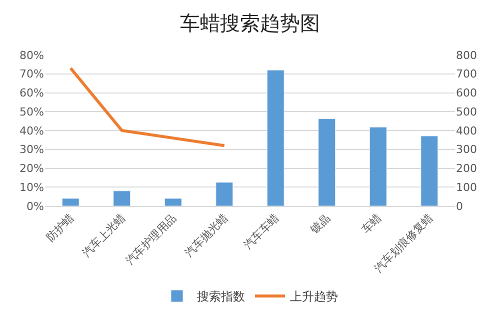 The width and height of the screenshot is (500, 321). What do you see at coordinates (371, 224) in the screenshot?
I see `x-tick-label: 车蜡` at bounding box center [371, 224].